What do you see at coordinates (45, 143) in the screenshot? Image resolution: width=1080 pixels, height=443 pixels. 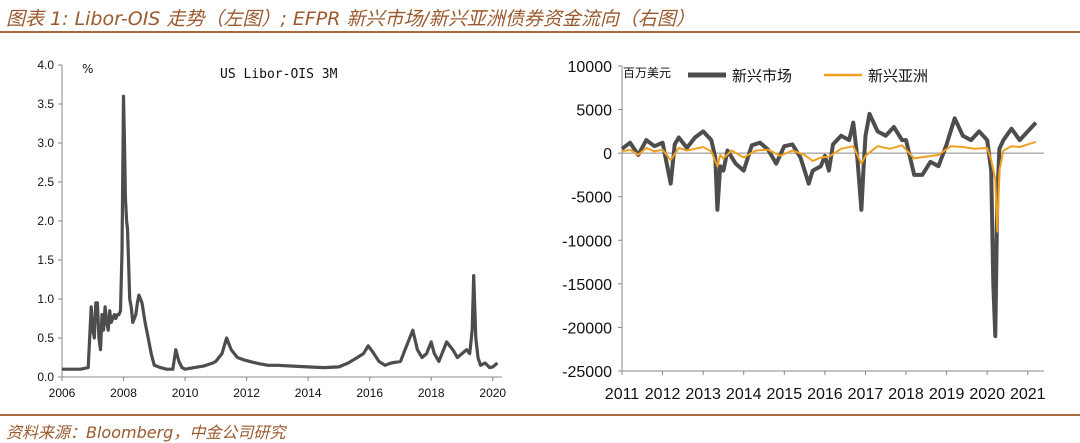 I see `left-y-tick-label: 3.0` at bounding box center [45, 143].